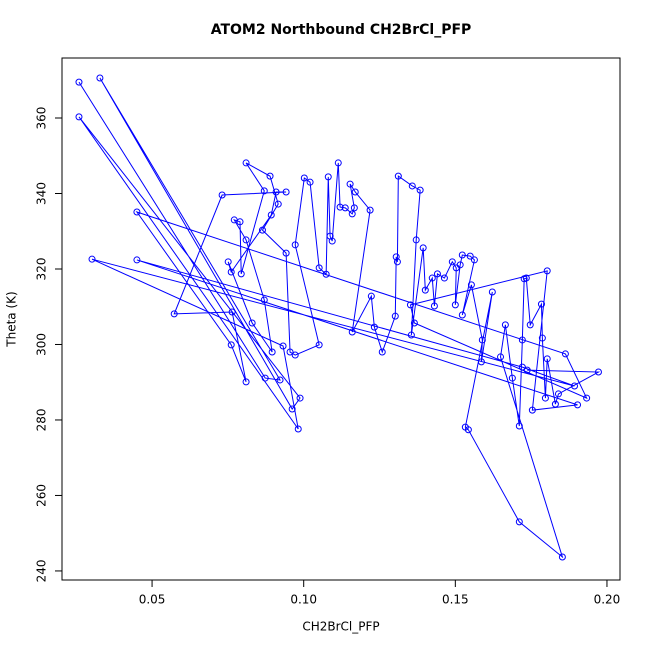 The width and height of the screenshot is (650, 650). What do you see at coordinates (42, 495) in the screenshot?
I see `y-tick-label: 260` at bounding box center [42, 495].